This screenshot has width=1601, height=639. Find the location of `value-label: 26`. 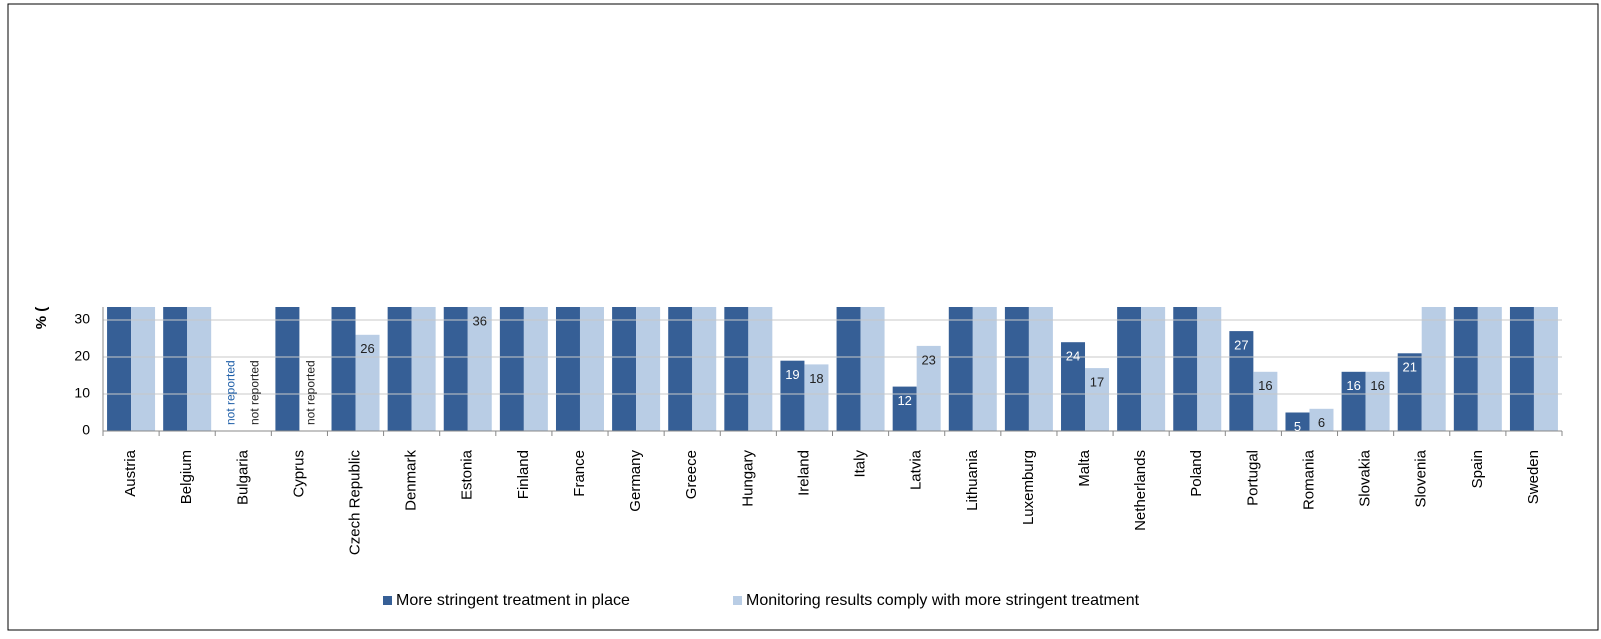

value-label: 26 is located at coordinates (367, 348).